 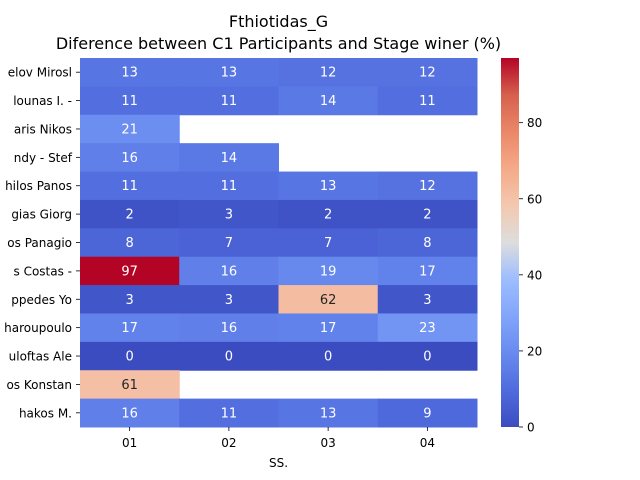 What do you see at coordinates (40, 357) in the screenshot?
I see `y-tick-label: uloftas Ale` at bounding box center [40, 357].